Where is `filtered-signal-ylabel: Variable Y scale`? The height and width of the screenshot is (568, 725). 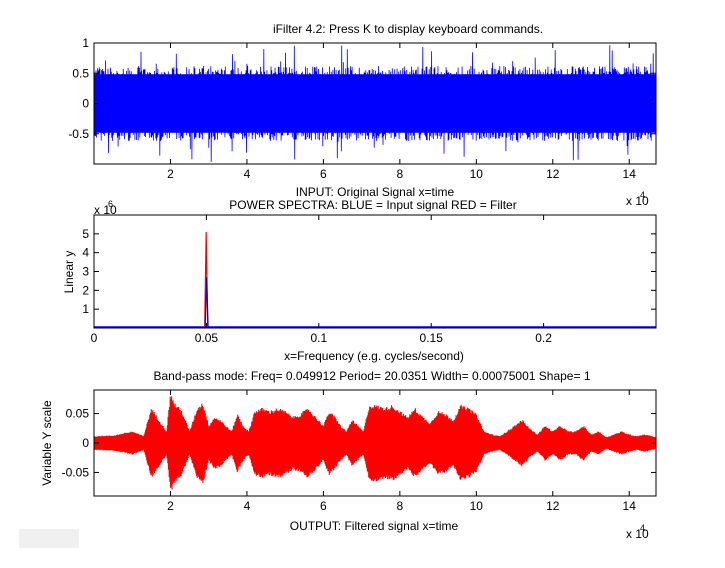
filtered-signal-ylabel: Variable Y scale is located at coordinates (47, 443).